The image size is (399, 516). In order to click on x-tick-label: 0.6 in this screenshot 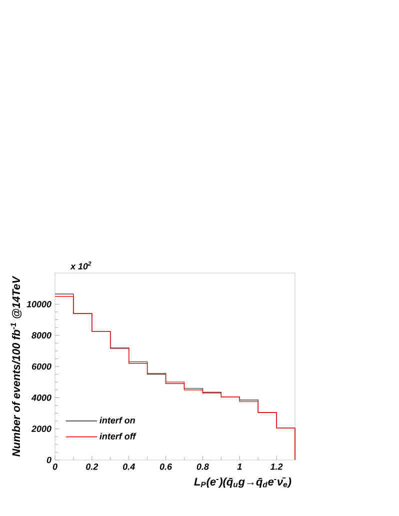, I will do `click(166, 467)`.